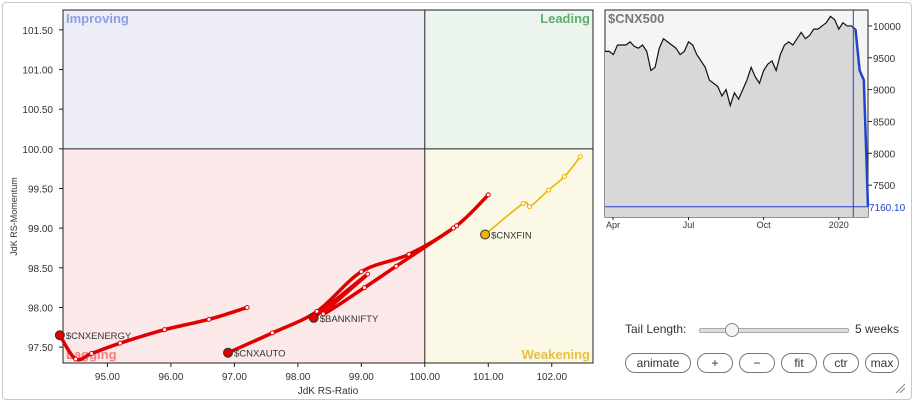 The width and height of the screenshot is (916, 405). I want to click on animate-button: animate, so click(658, 363).